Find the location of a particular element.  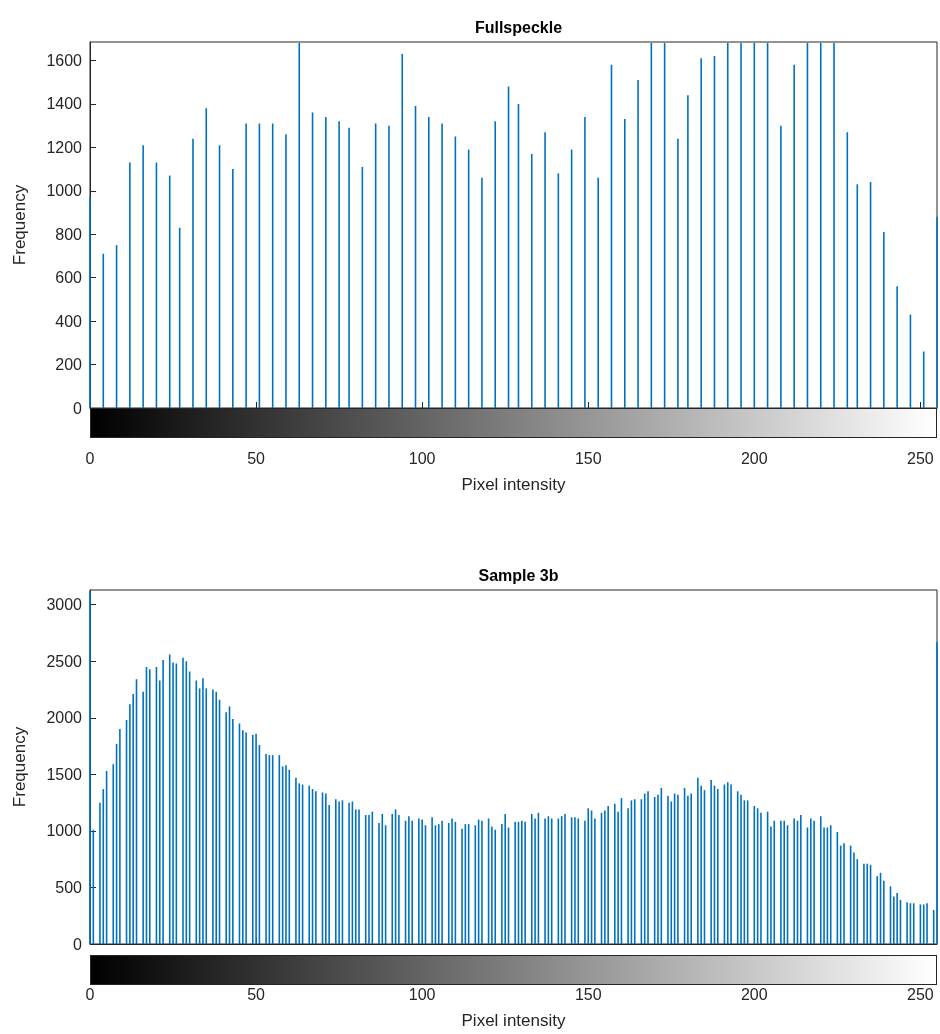

y-tick-label: 2500 is located at coordinates (64, 661).